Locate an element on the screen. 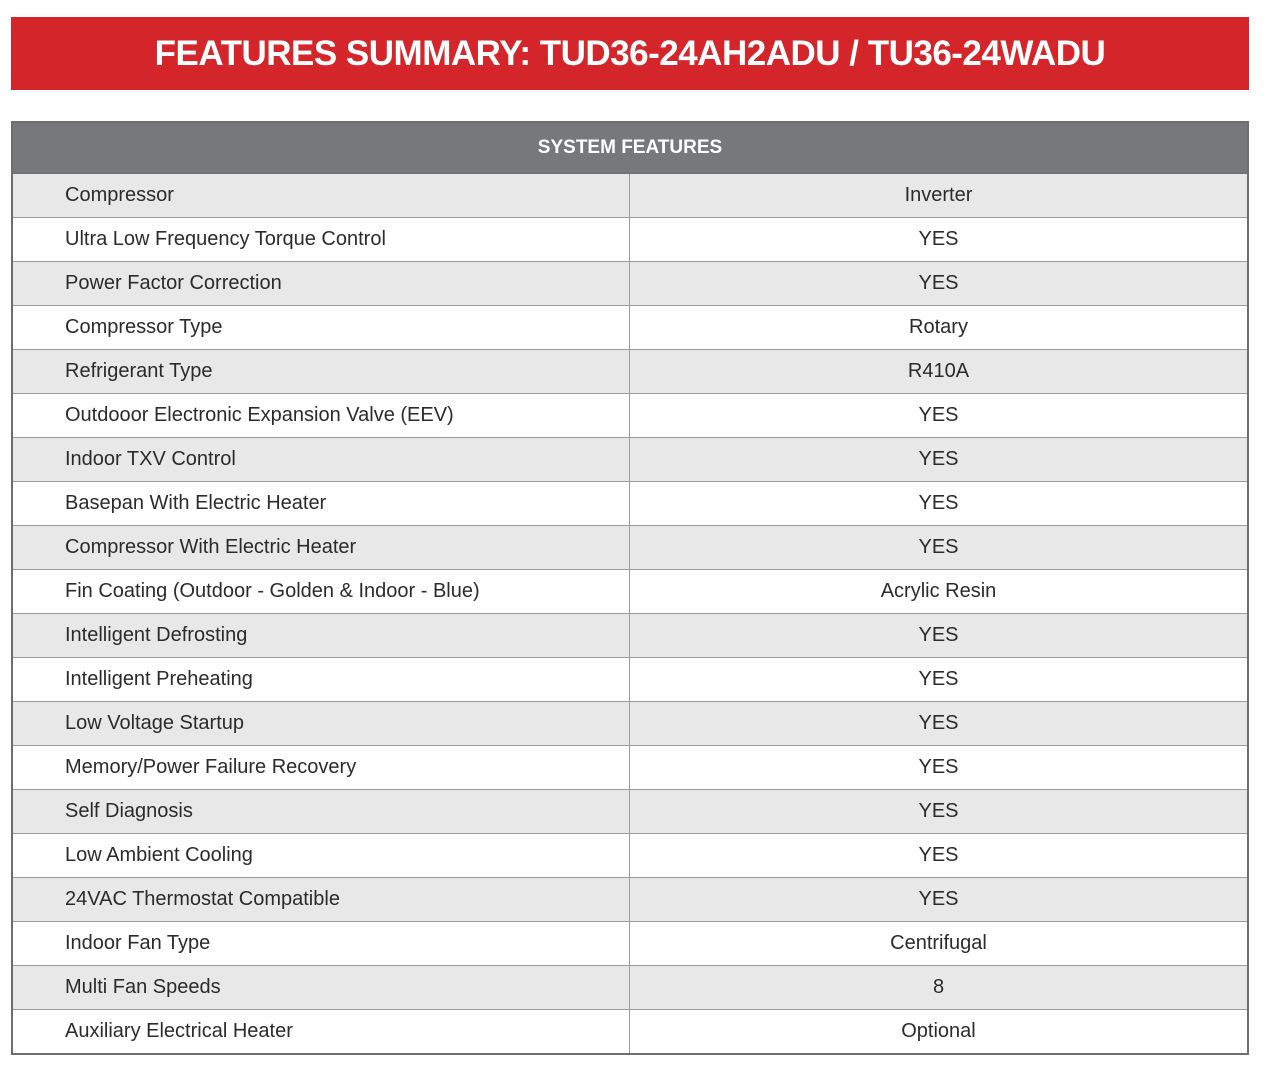 The height and width of the screenshot is (1073, 1277). table-row: Indoor Fan Type Centrifugal is located at coordinates (630, 944).